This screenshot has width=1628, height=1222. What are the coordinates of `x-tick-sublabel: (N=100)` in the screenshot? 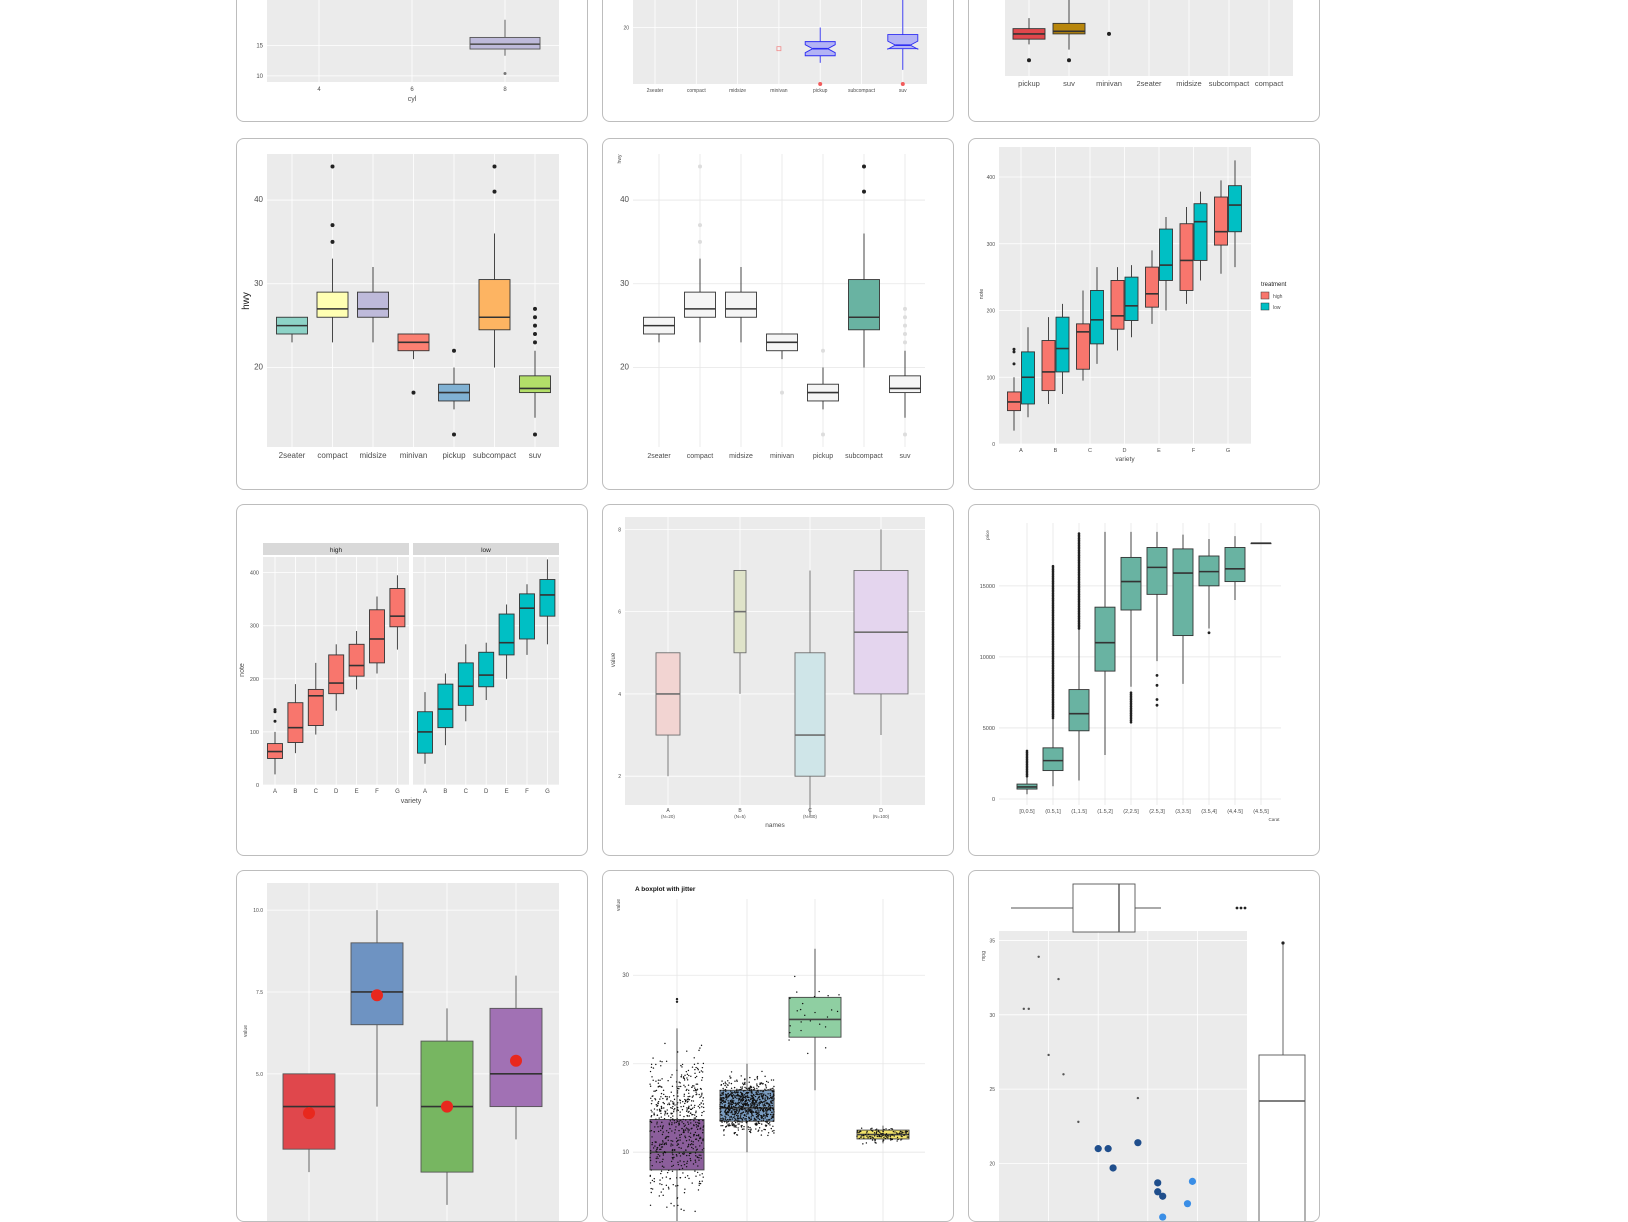 It's located at (881, 816).